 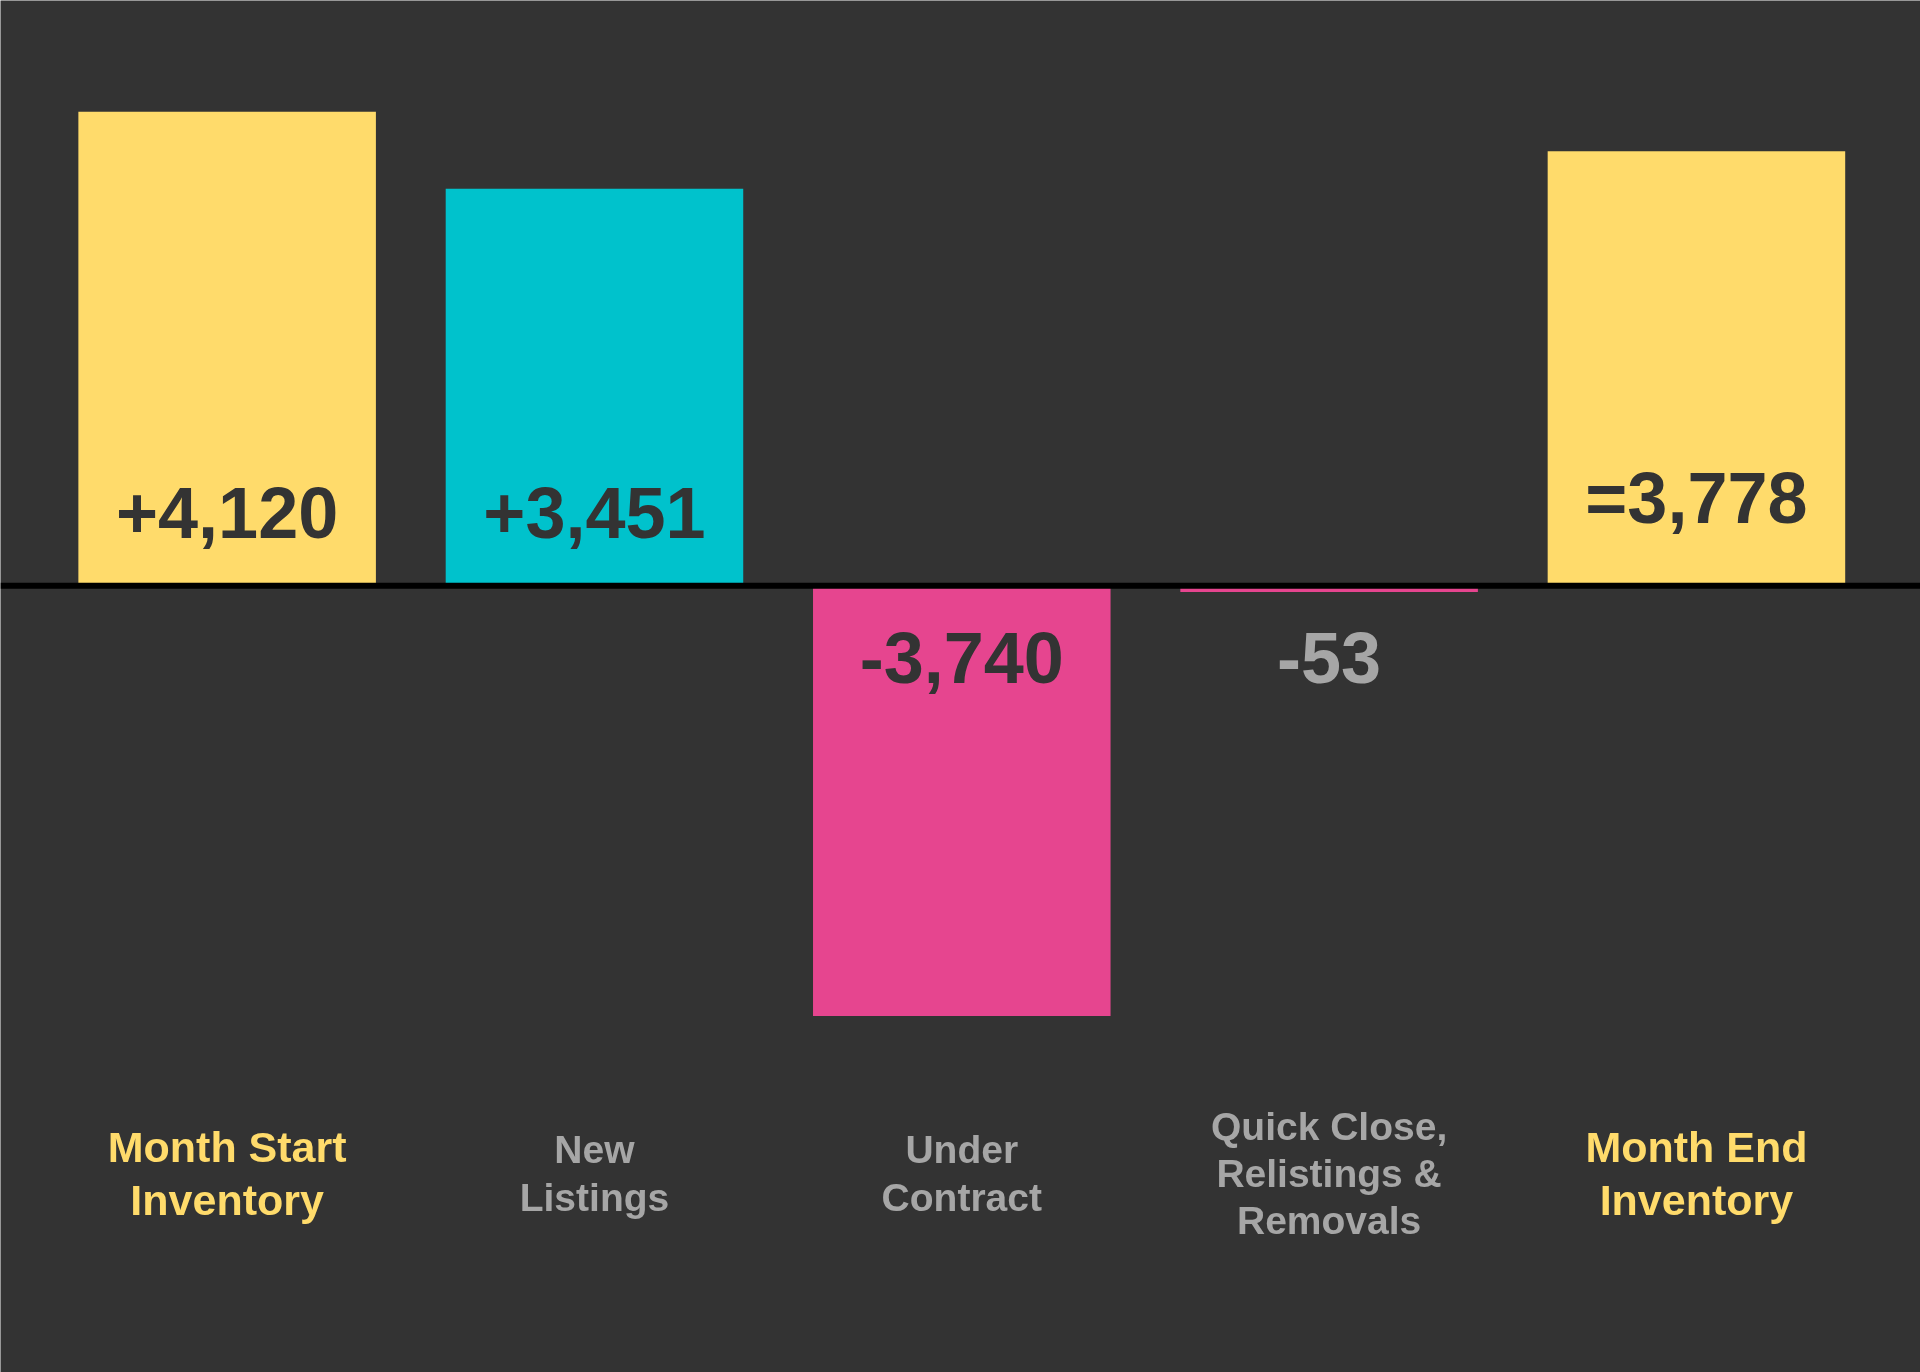 I want to click on data-label: -3,740, so click(x=961, y=658).